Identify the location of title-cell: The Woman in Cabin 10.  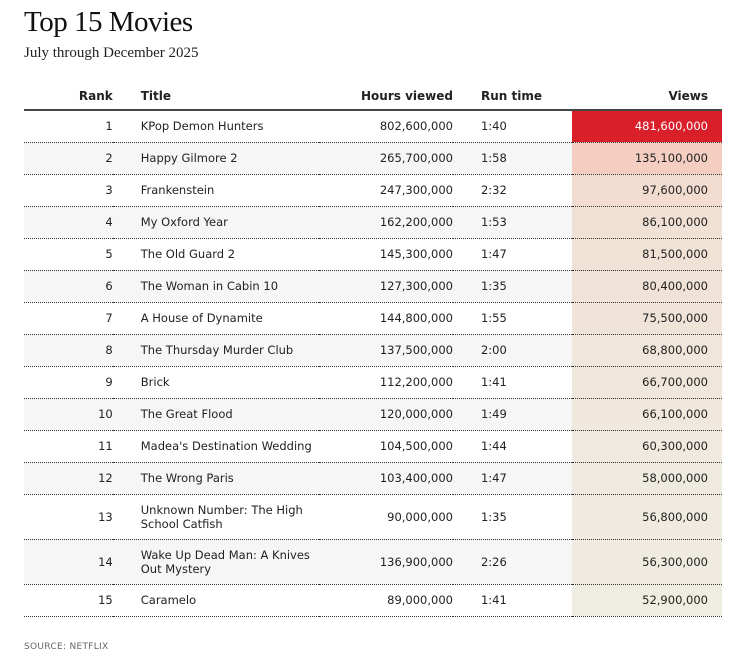
(216, 286).